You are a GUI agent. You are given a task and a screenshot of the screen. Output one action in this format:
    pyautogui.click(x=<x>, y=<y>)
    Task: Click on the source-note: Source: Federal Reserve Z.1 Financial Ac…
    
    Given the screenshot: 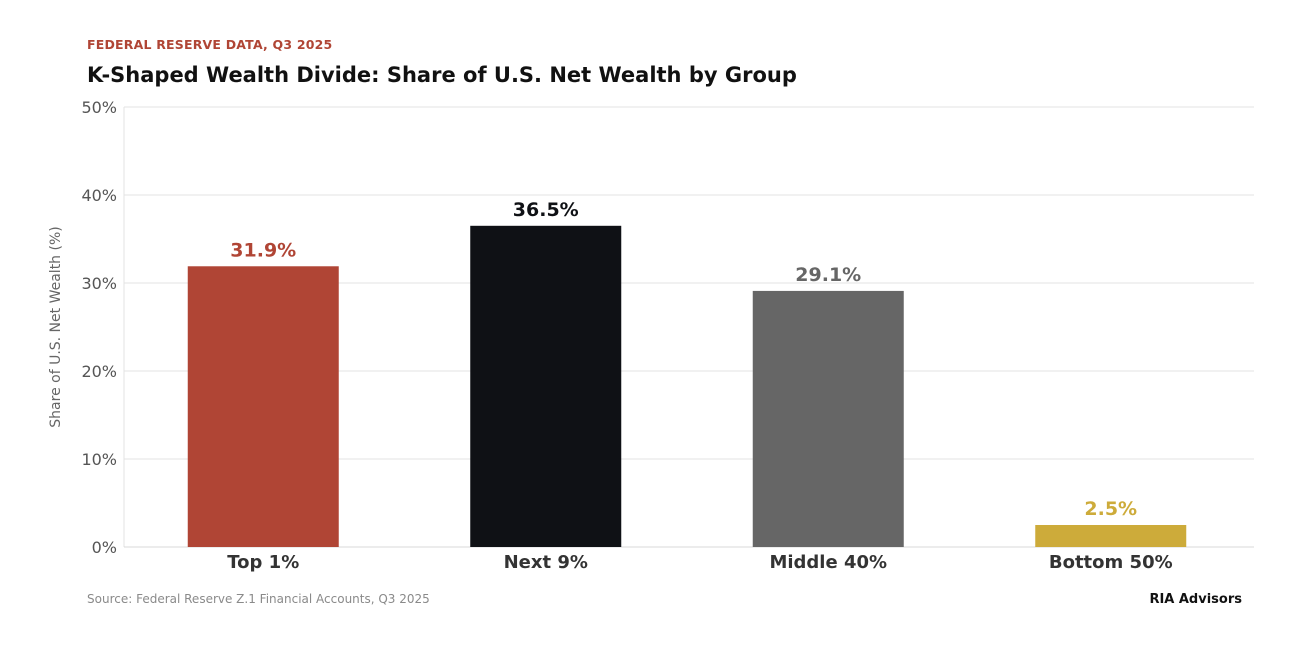 What is the action you would take?
    pyautogui.click(x=258, y=599)
    